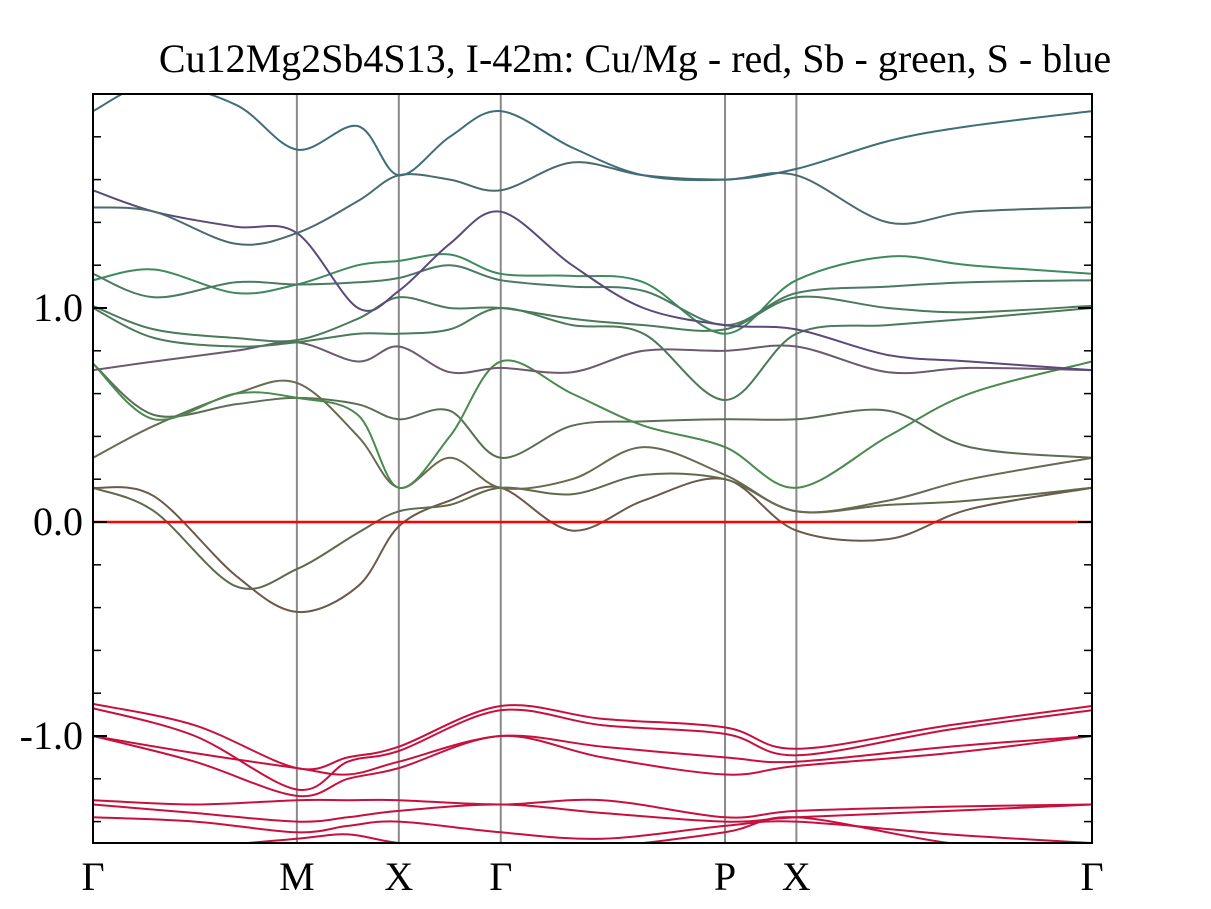 The image size is (1211, 909). I want to click on x-tick-label-1: M, so click(297, 876).